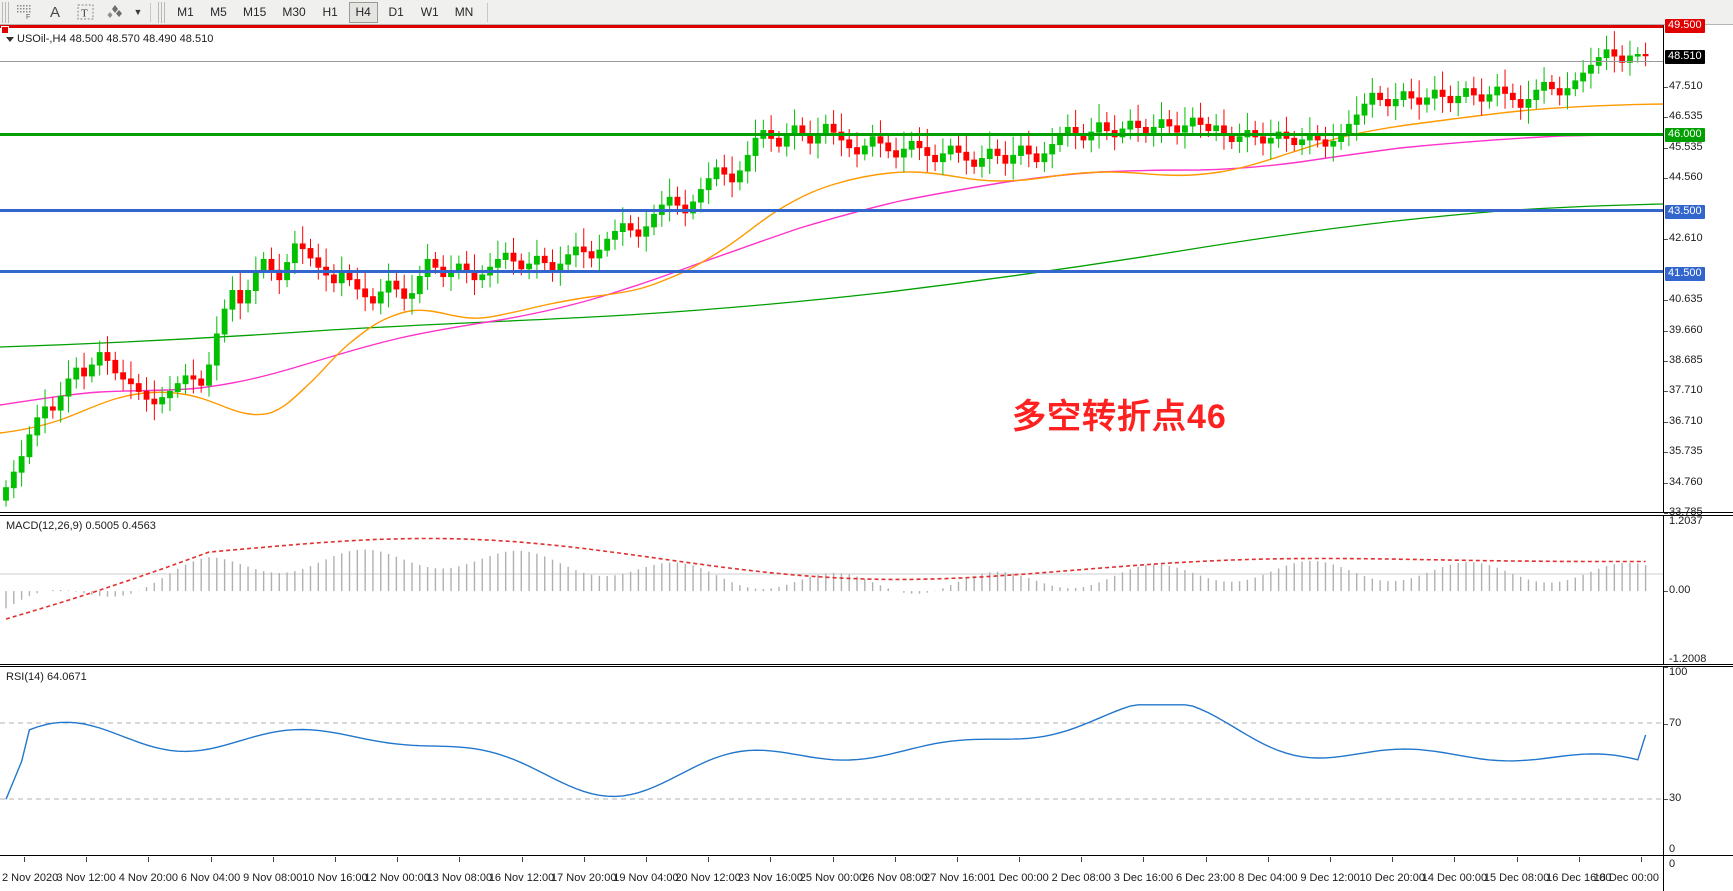 Image resolution: width=1733 pixels, height=891 pixels. Describe the element at coordinates (1686, 512) in the screenshot. I see `price-tick-label: 33.785` at that location.